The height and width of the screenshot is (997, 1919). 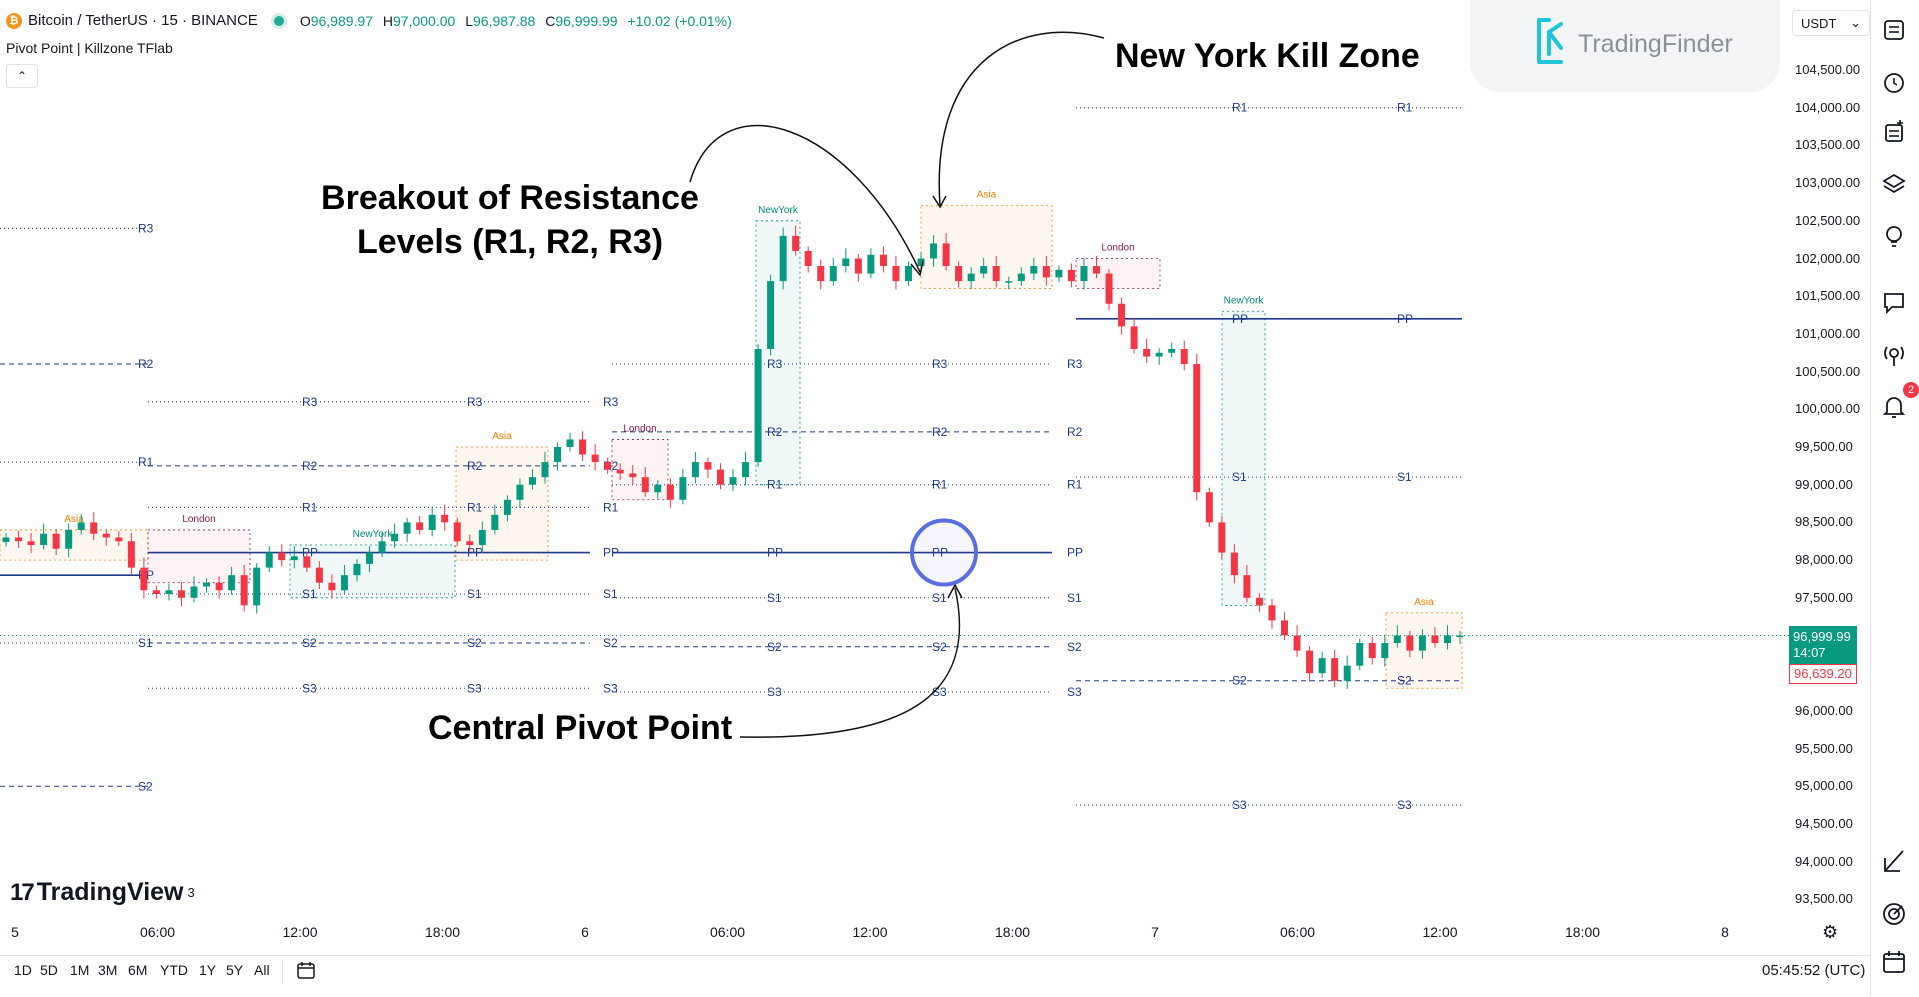 What do you see at coordinates (1831, 23) in the screenshot?
I see `currency-selector: USDT ⌄` at bounding box center [1831, 23].